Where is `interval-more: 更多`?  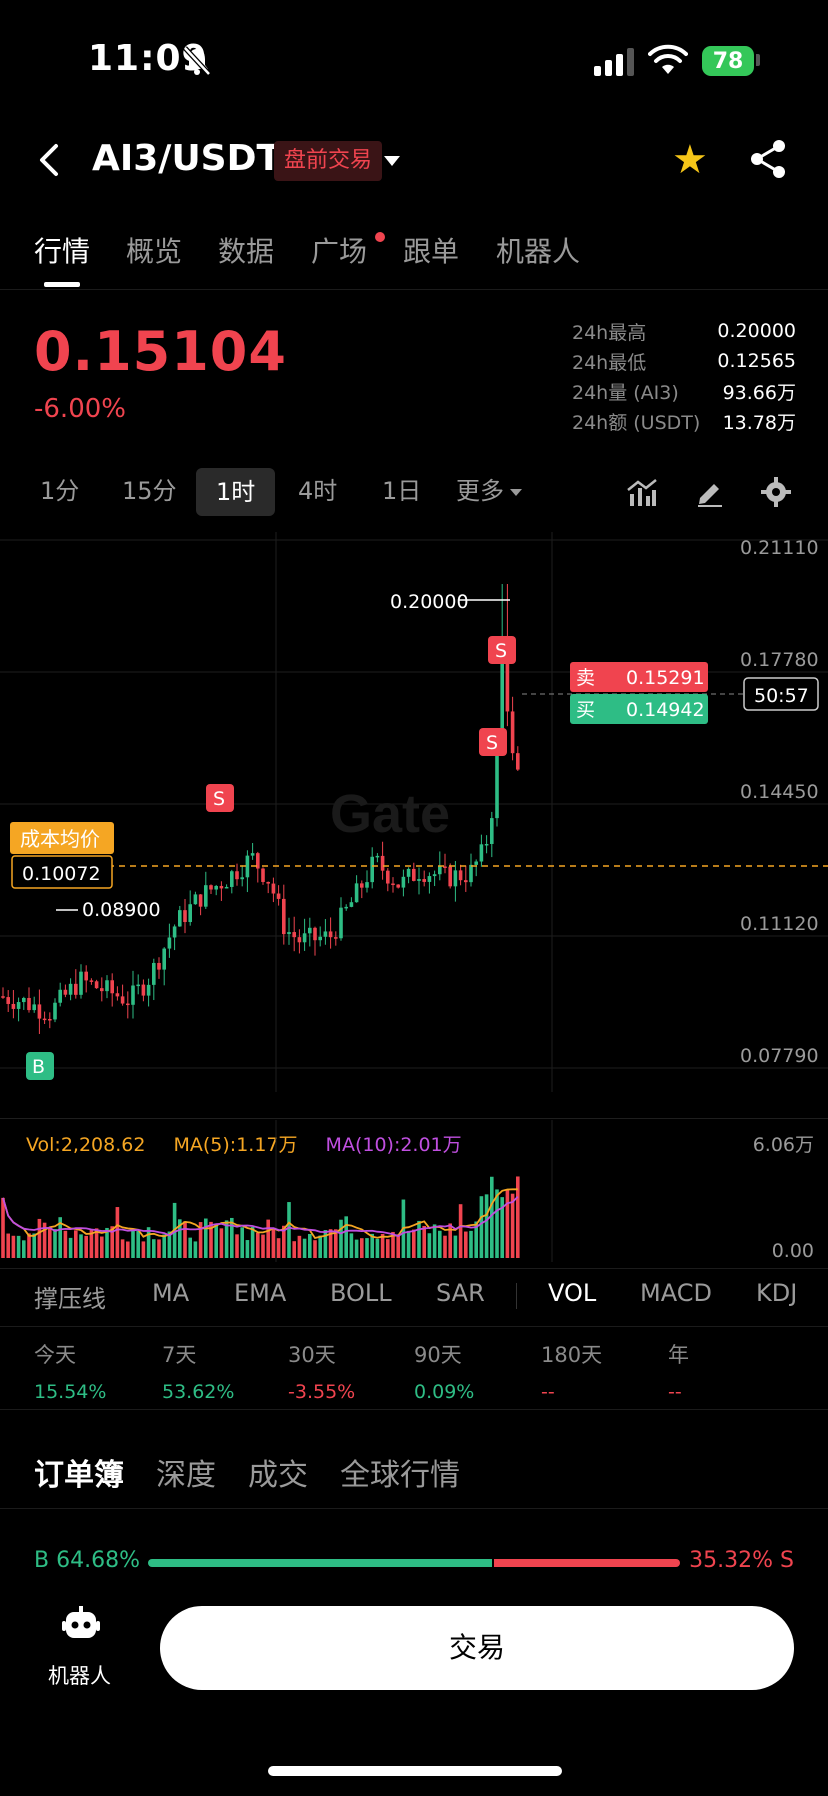 interval-more: 更多 is located at coordinates (489, 491).